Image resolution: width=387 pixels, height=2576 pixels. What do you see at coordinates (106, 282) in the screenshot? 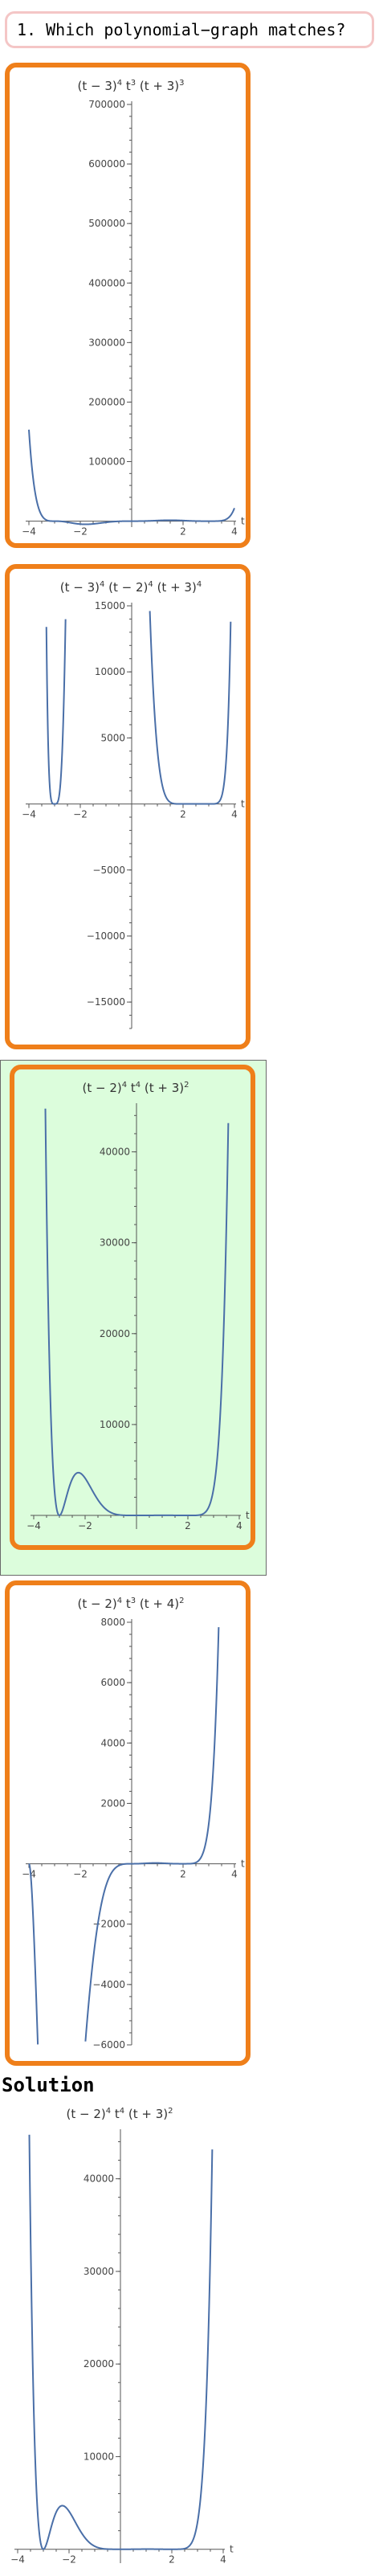
I see `y-tick-label: 400000` at bounding box center [106, 282].